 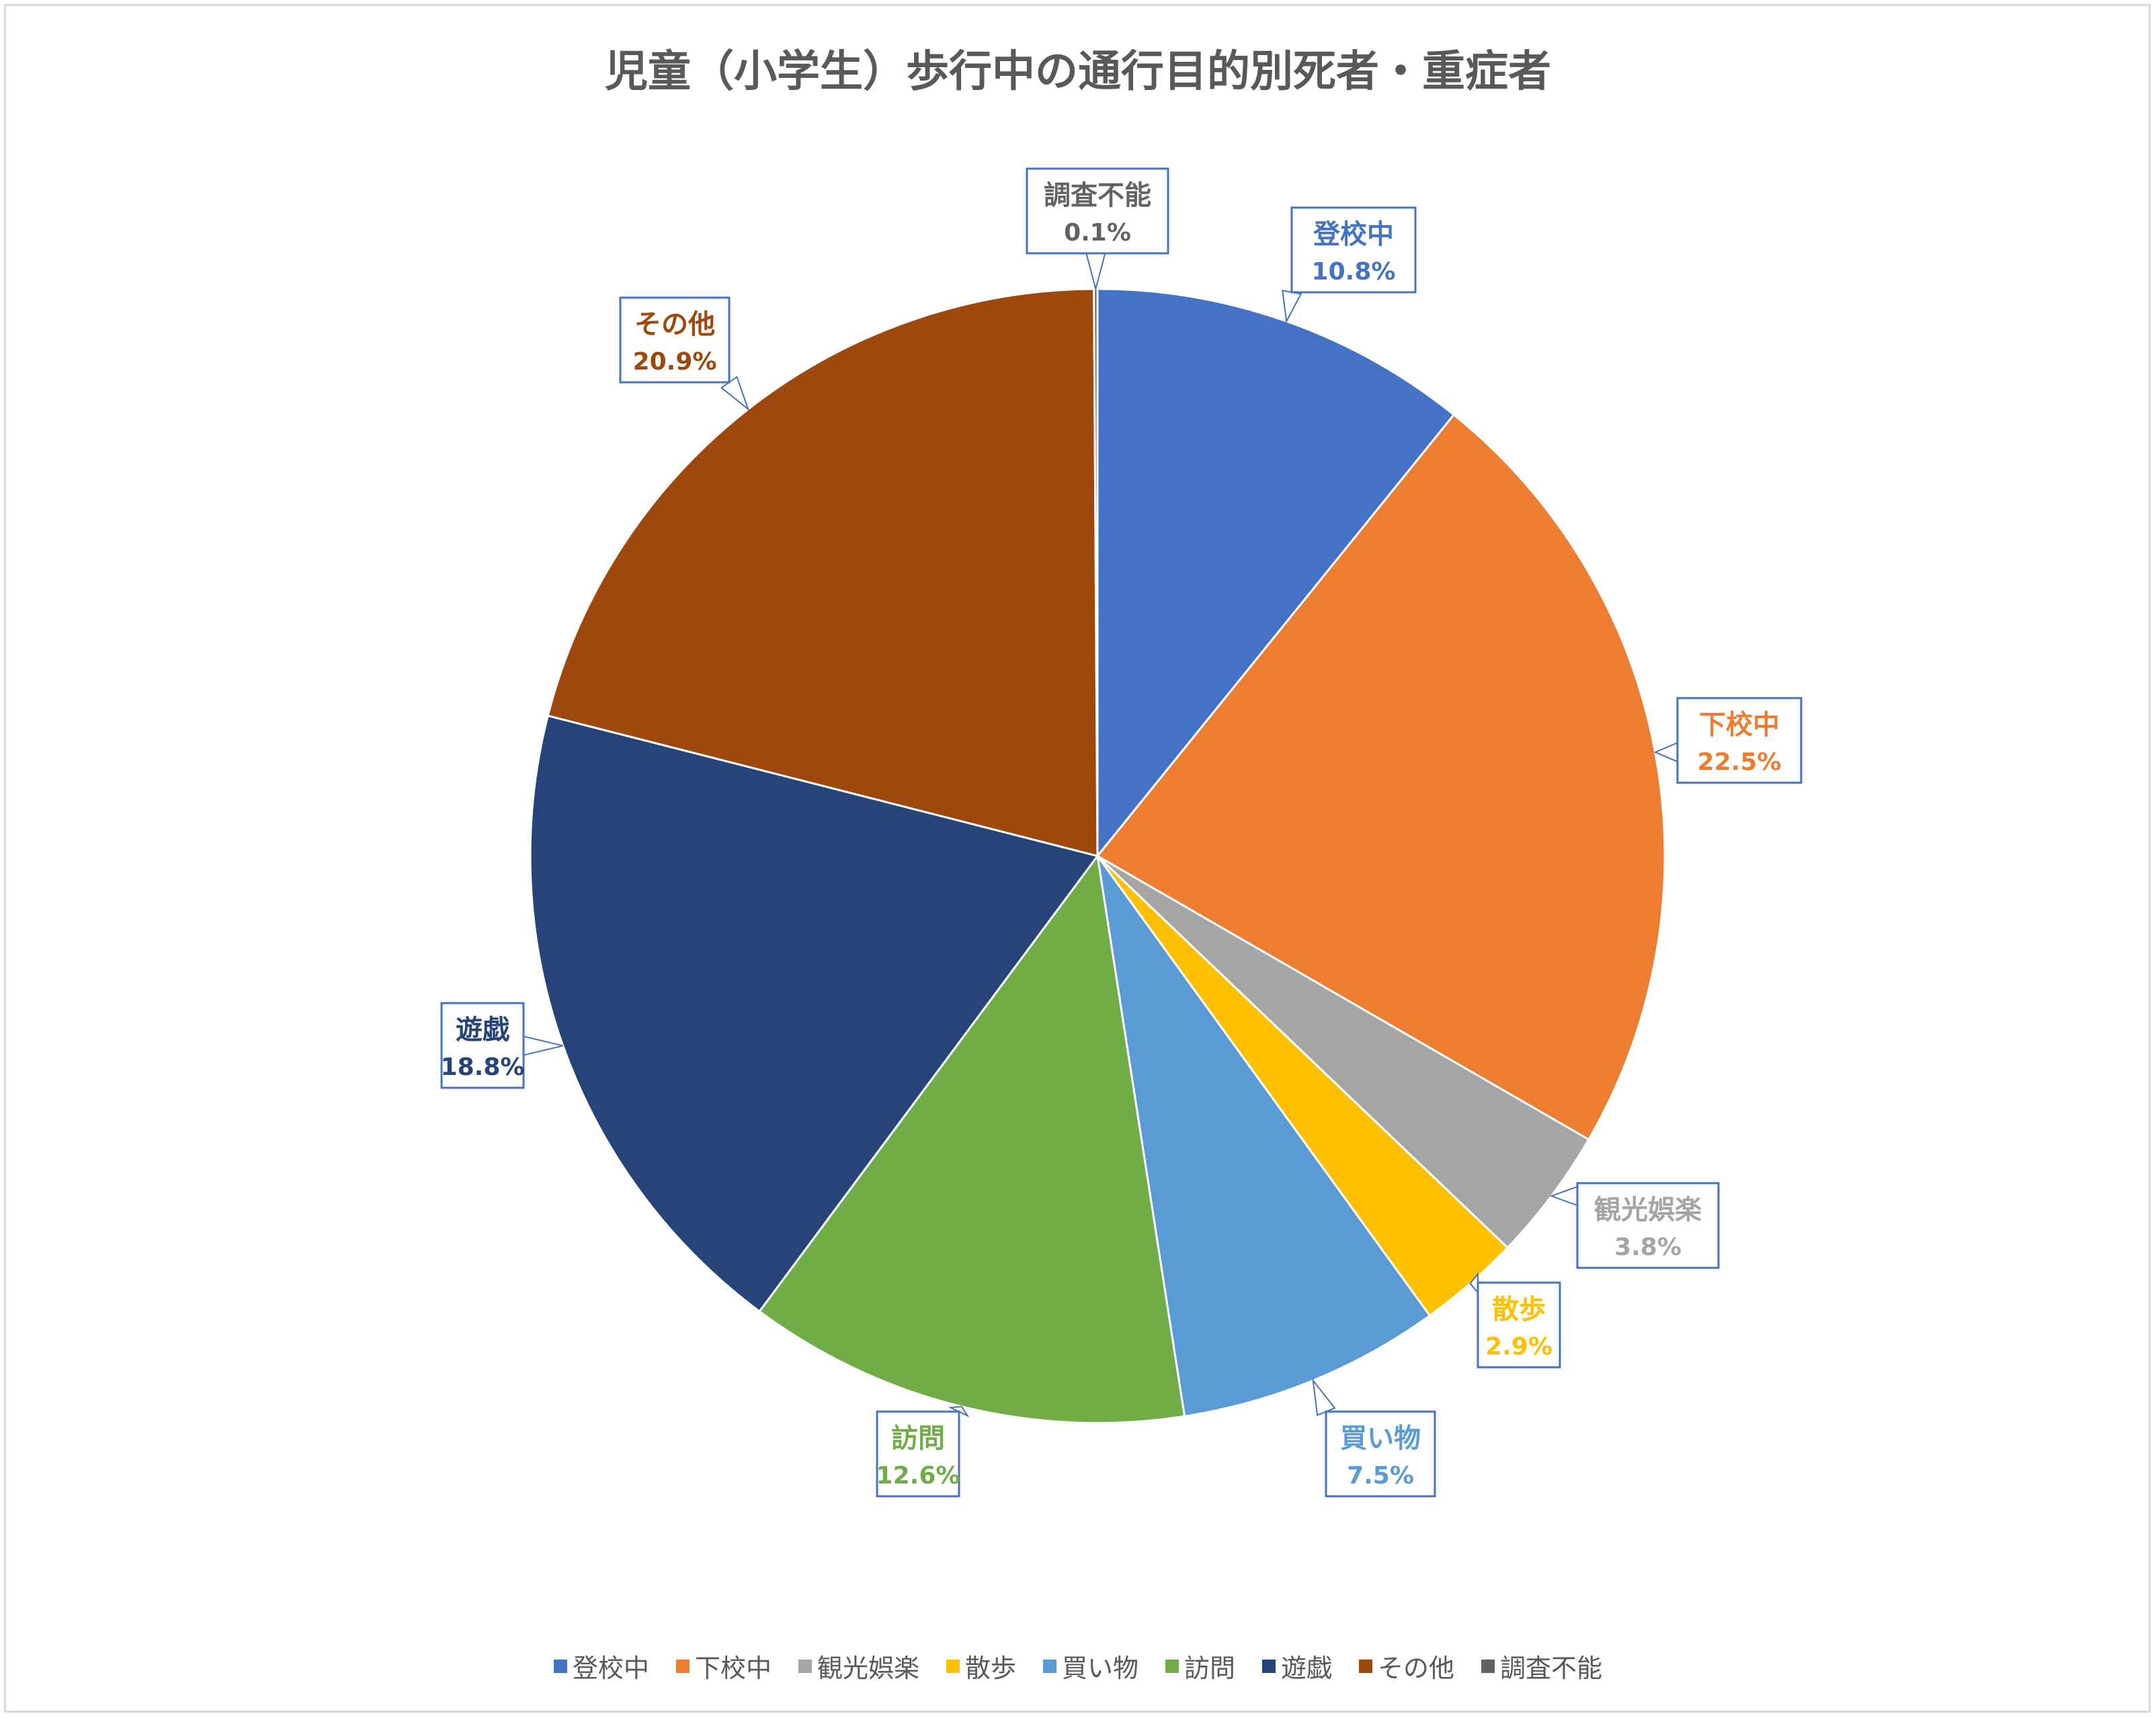 I want to click on data-label-value-3: 2.9%, so click(x=1519, y=1347).